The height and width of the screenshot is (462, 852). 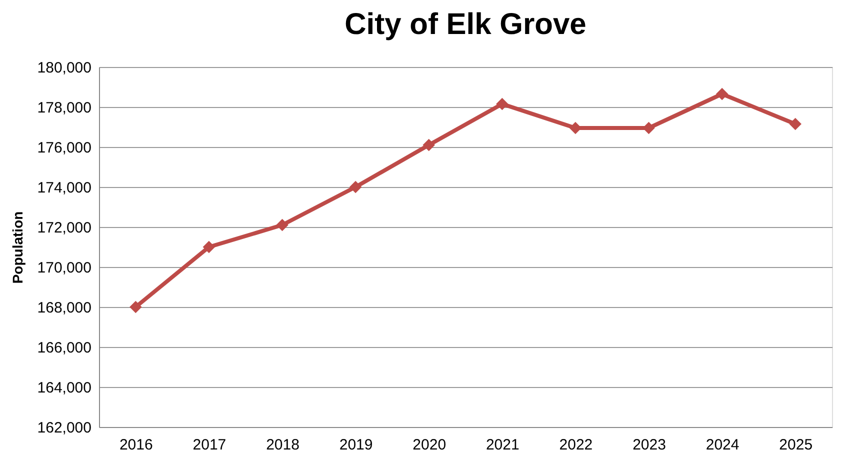 I want to click on y-tick-label: 162,000, so click(x=64, y=428).